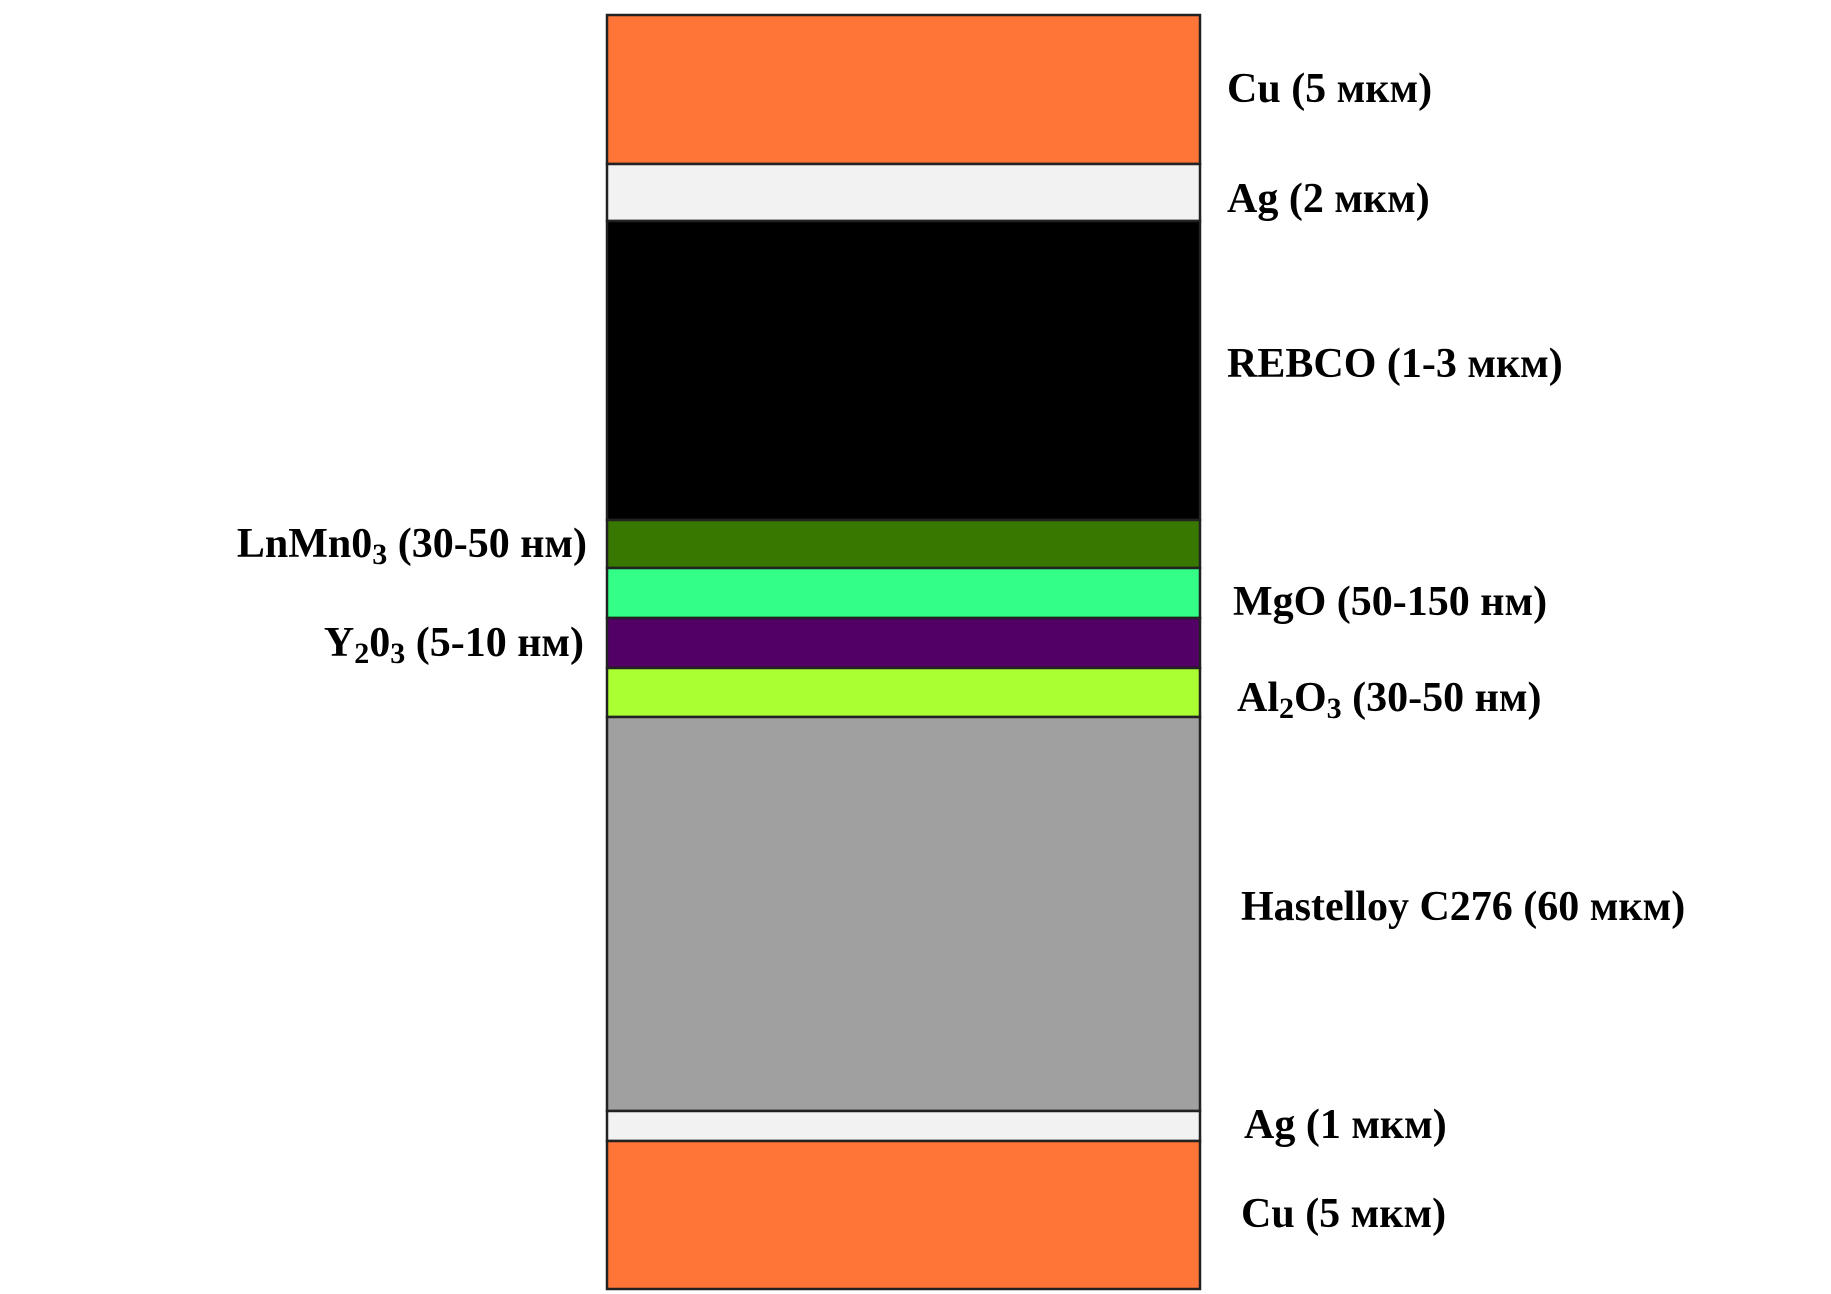 This screenshot has width=1831, height=1294. I want to click on layer-label: Al2O3 (30-50 нм), so click(1389, 700).